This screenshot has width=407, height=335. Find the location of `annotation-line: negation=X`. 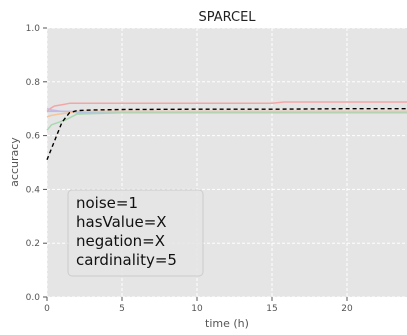

annotation-line: negation=X is located at coordinates (120, 241).